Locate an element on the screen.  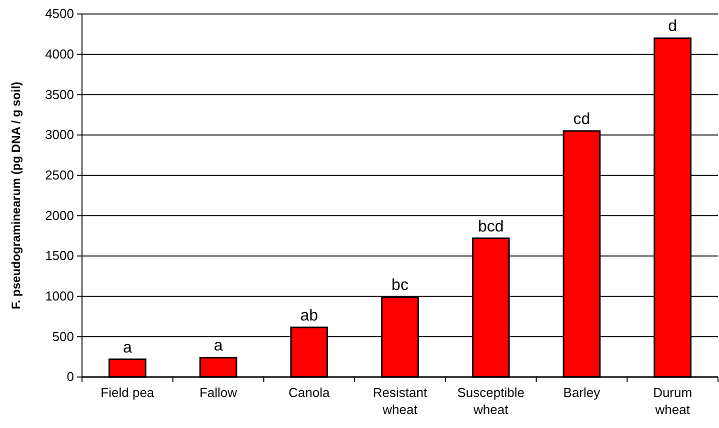
y-tick-label: 500 is located at coordinates (63, 336).